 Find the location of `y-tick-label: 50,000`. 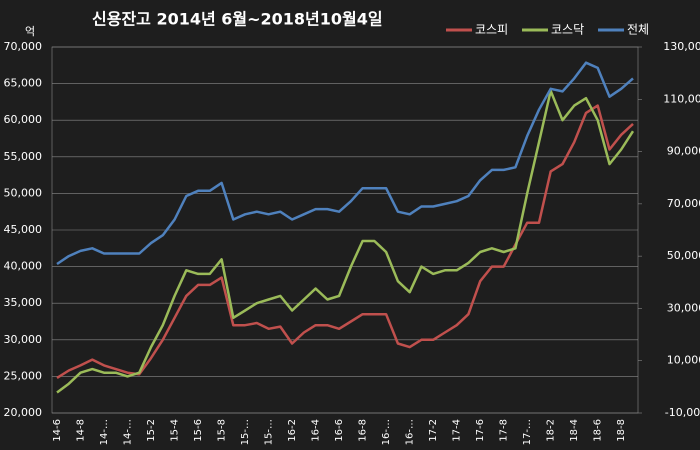

y-tick-label: 50,000 is located at coordinates (23, 192).